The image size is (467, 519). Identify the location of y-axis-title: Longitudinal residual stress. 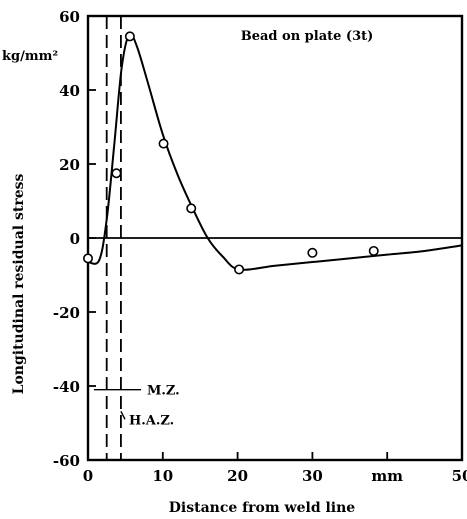
(19, 283).